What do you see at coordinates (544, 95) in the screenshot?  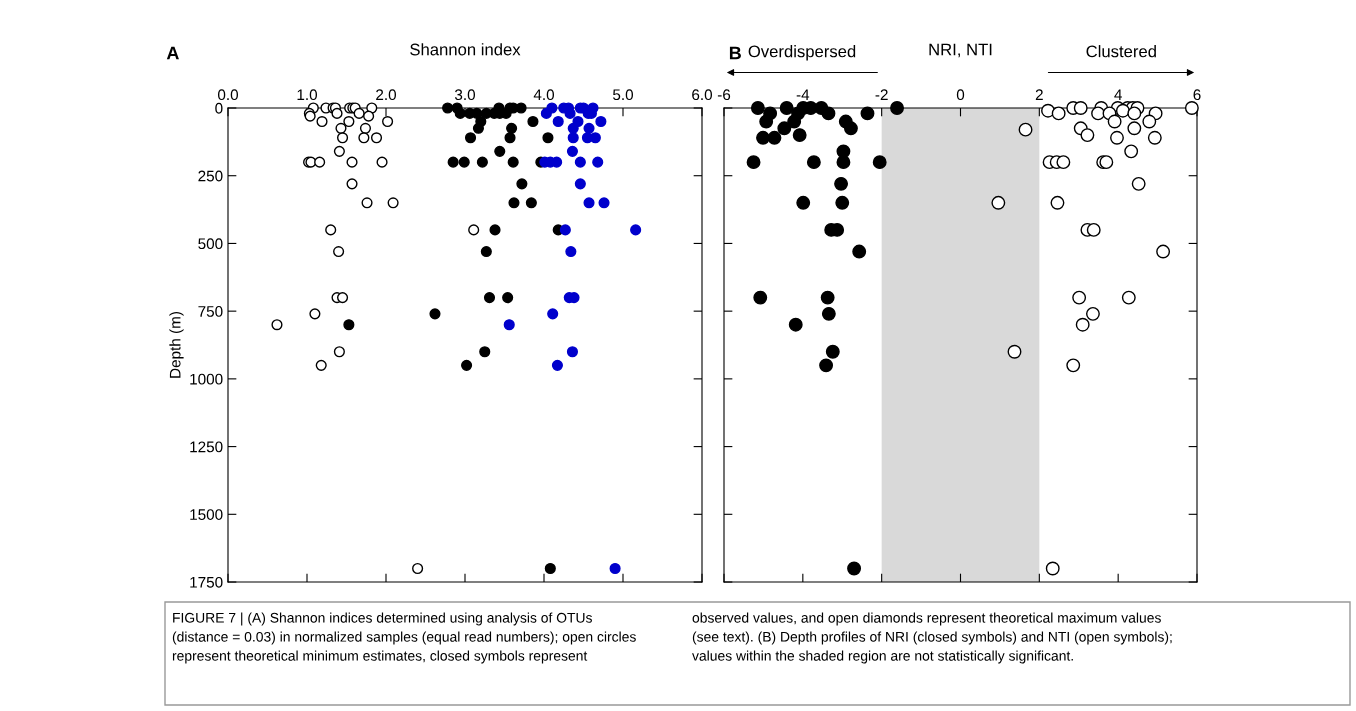 I see `x-tick-label: 4.0` at bounding box center [544, 95].